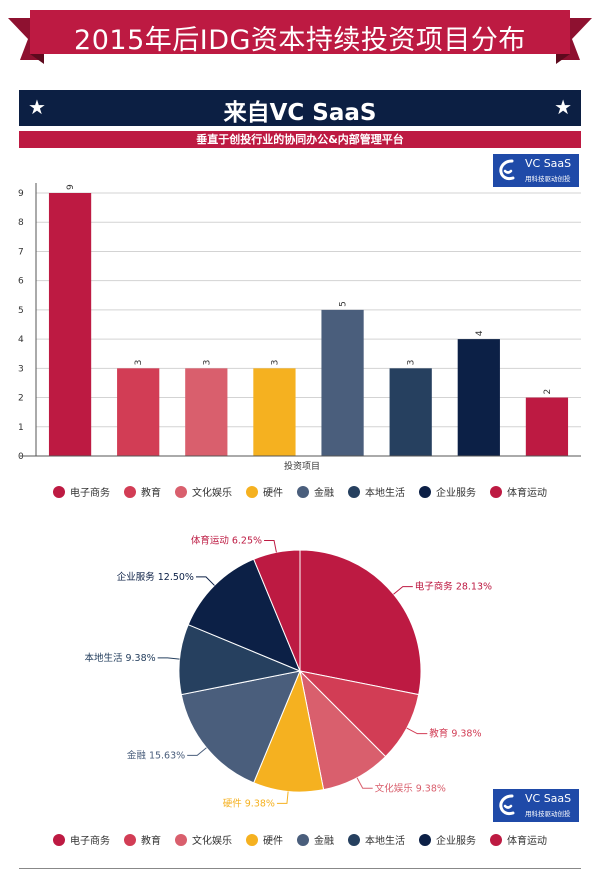 This screenshot has height=888, width=600. What do you see at coordinates (548, 392) in the screenshot?
I see `bar-value-label: 2` at bounding box center [548, 392].